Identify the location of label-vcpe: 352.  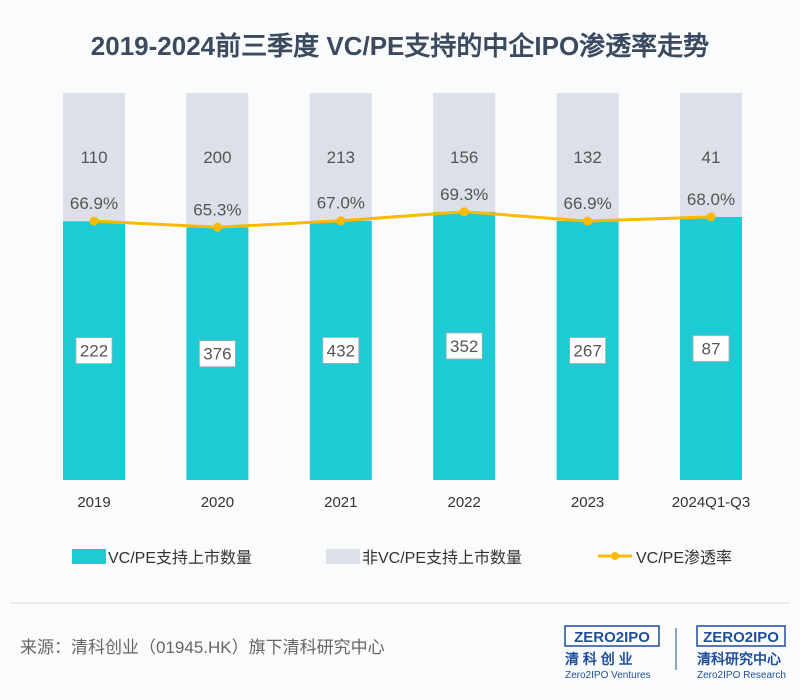
(464, 346).